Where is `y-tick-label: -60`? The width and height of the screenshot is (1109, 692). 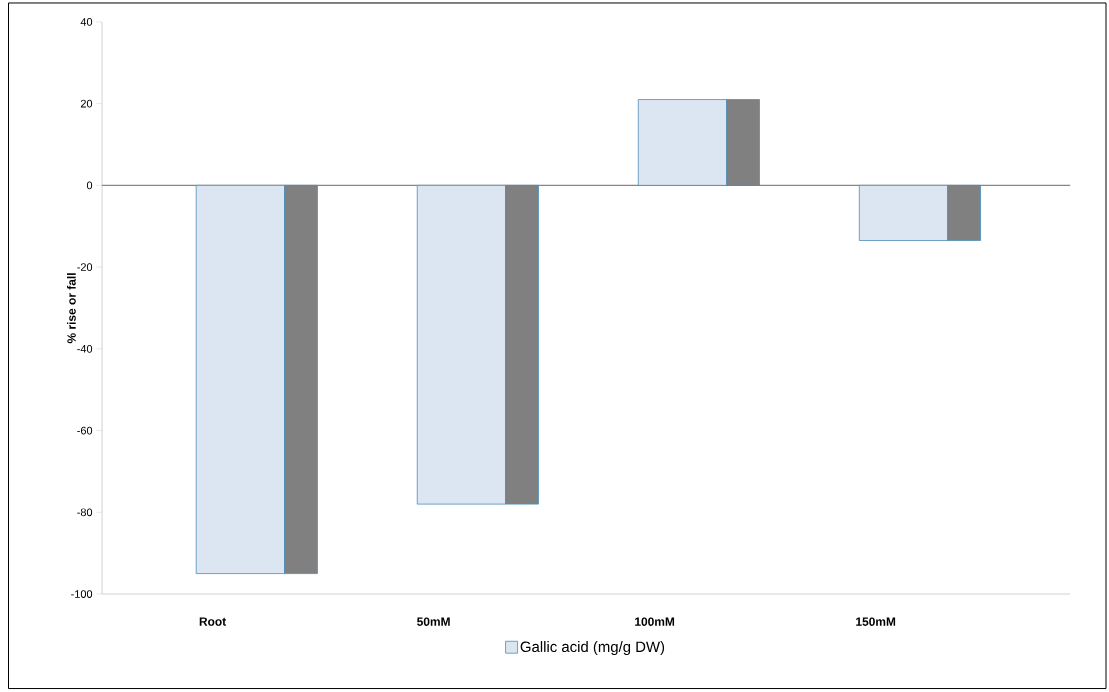 y-tick-label: -60 is located at coordinates (85, 430).